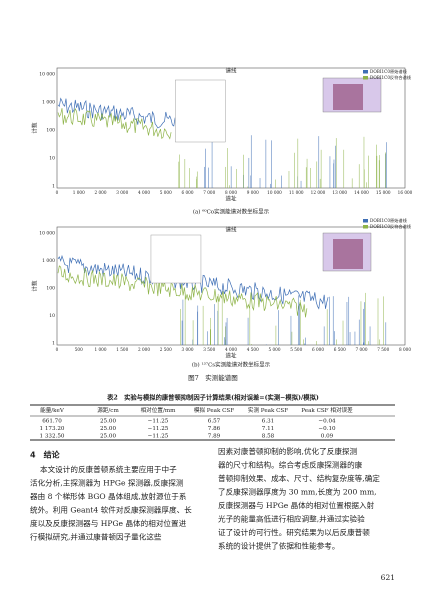  I want to click on x-tick-label: 12 000, so click(318, 192).